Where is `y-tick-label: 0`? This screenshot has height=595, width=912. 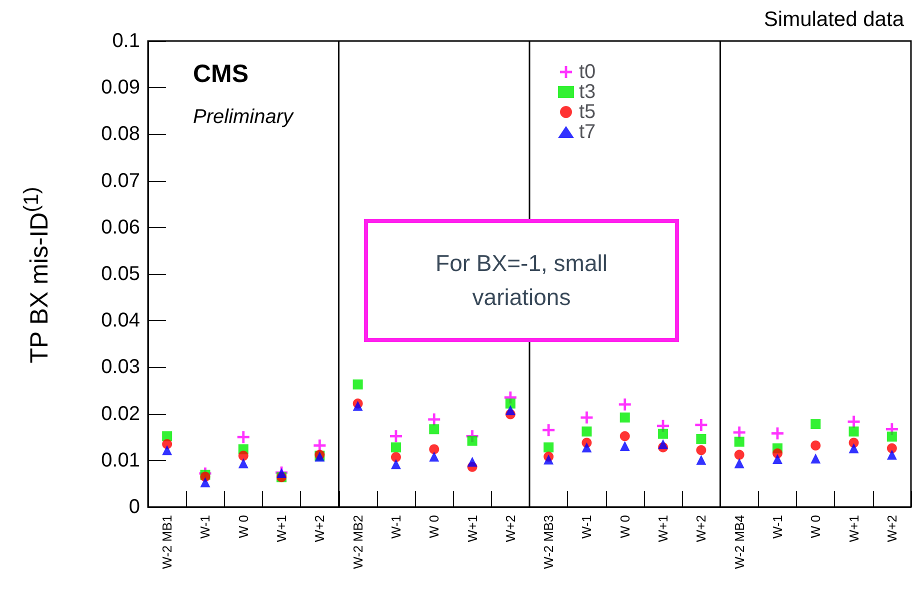
y-tick-label: 0 is located at coordinates (134, 507).